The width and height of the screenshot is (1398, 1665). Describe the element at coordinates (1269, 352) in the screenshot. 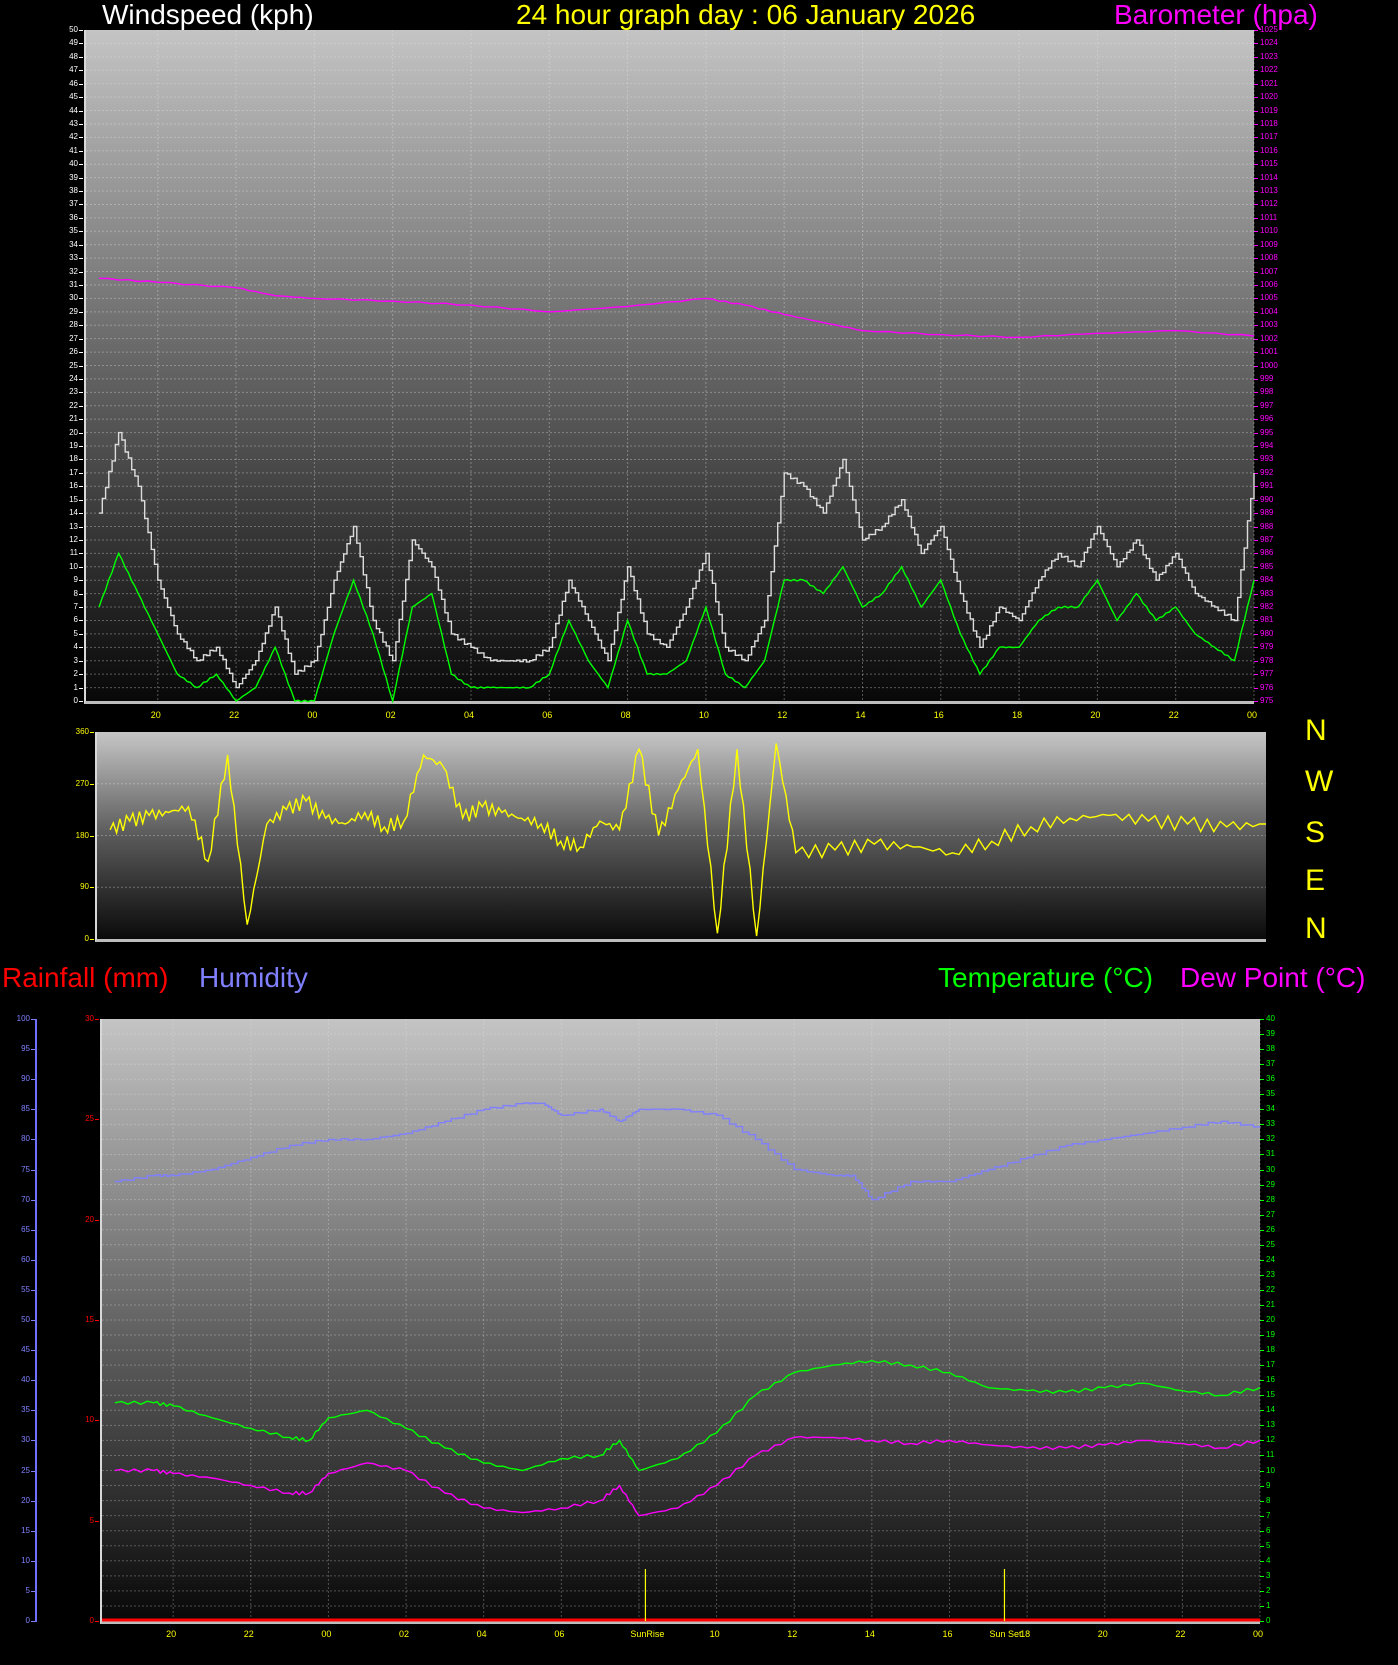

I see `axis-tick-label: 1001` at that location.